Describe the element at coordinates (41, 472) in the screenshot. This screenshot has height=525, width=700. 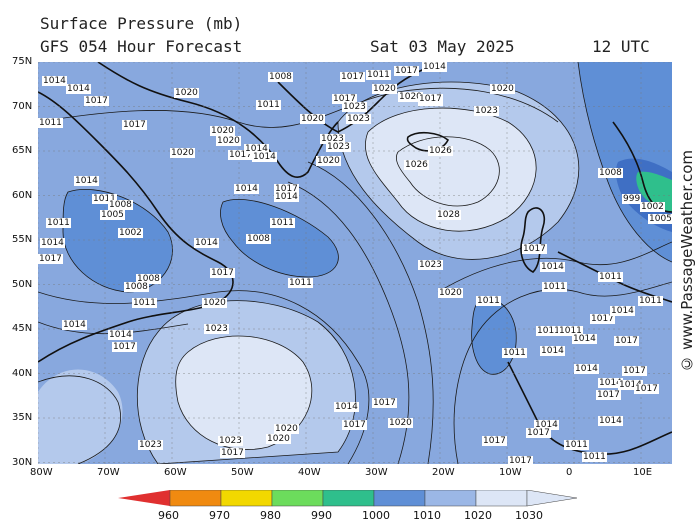
I see `longitude-tick: 80W` at that location.